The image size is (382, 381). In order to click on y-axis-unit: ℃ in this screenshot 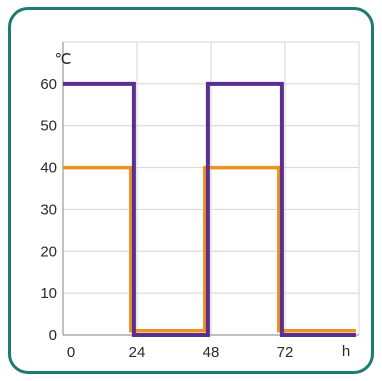, I will do `click(63, 59)`.